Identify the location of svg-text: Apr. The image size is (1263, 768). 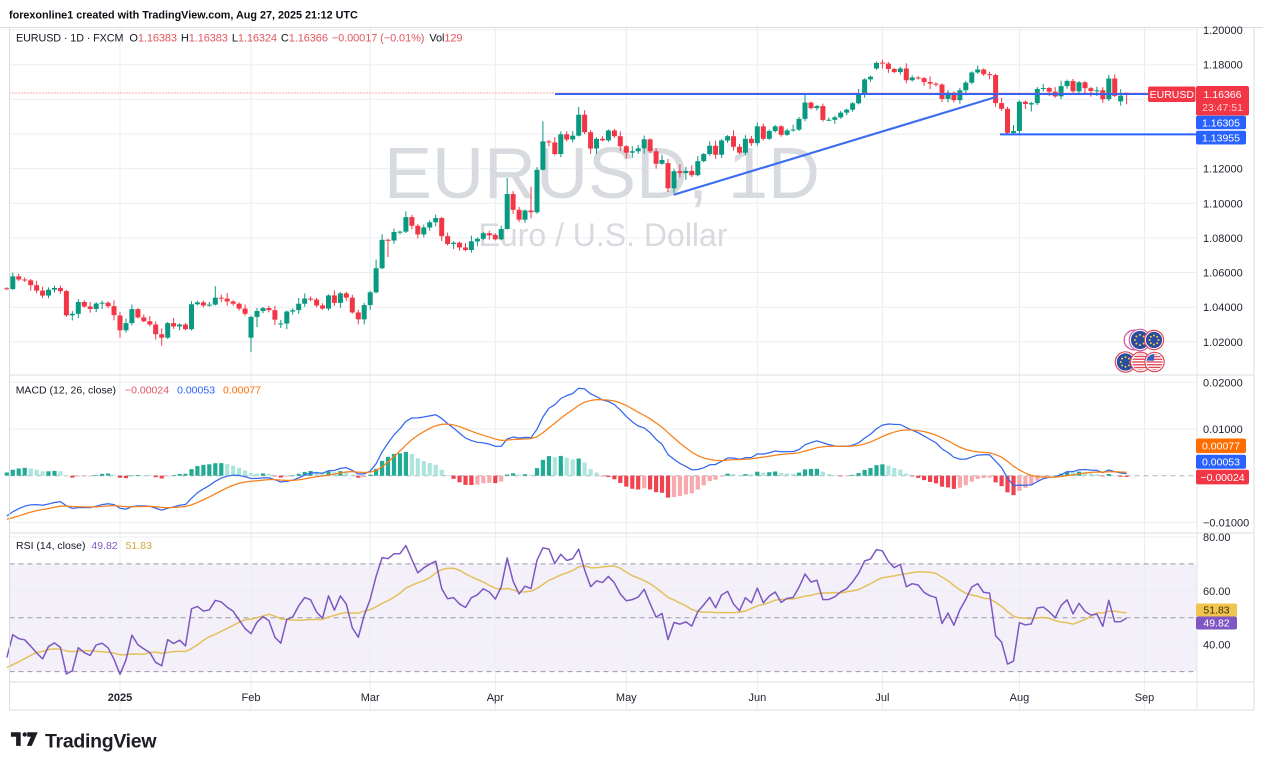
(495, 698).